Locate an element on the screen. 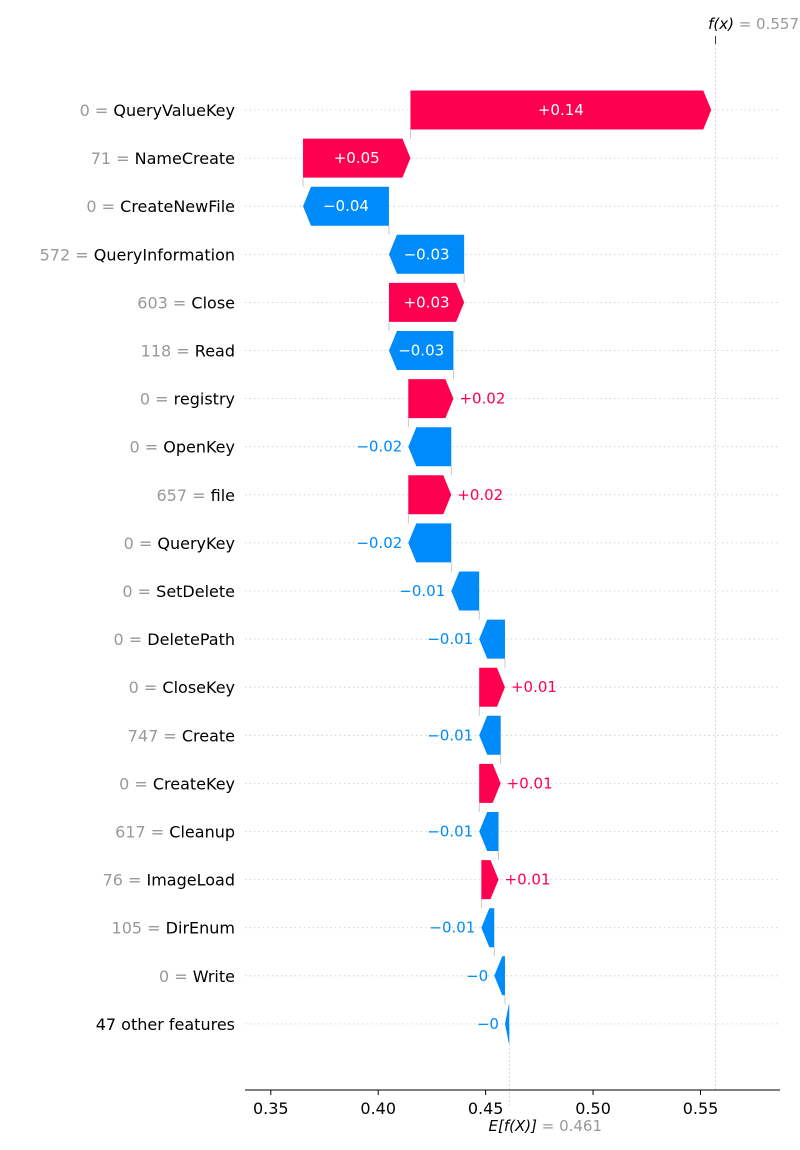 Image resolution: width=800 pixels, height=1150 pixels. feature-label: 657 = file is located at coordinates (196, 495).